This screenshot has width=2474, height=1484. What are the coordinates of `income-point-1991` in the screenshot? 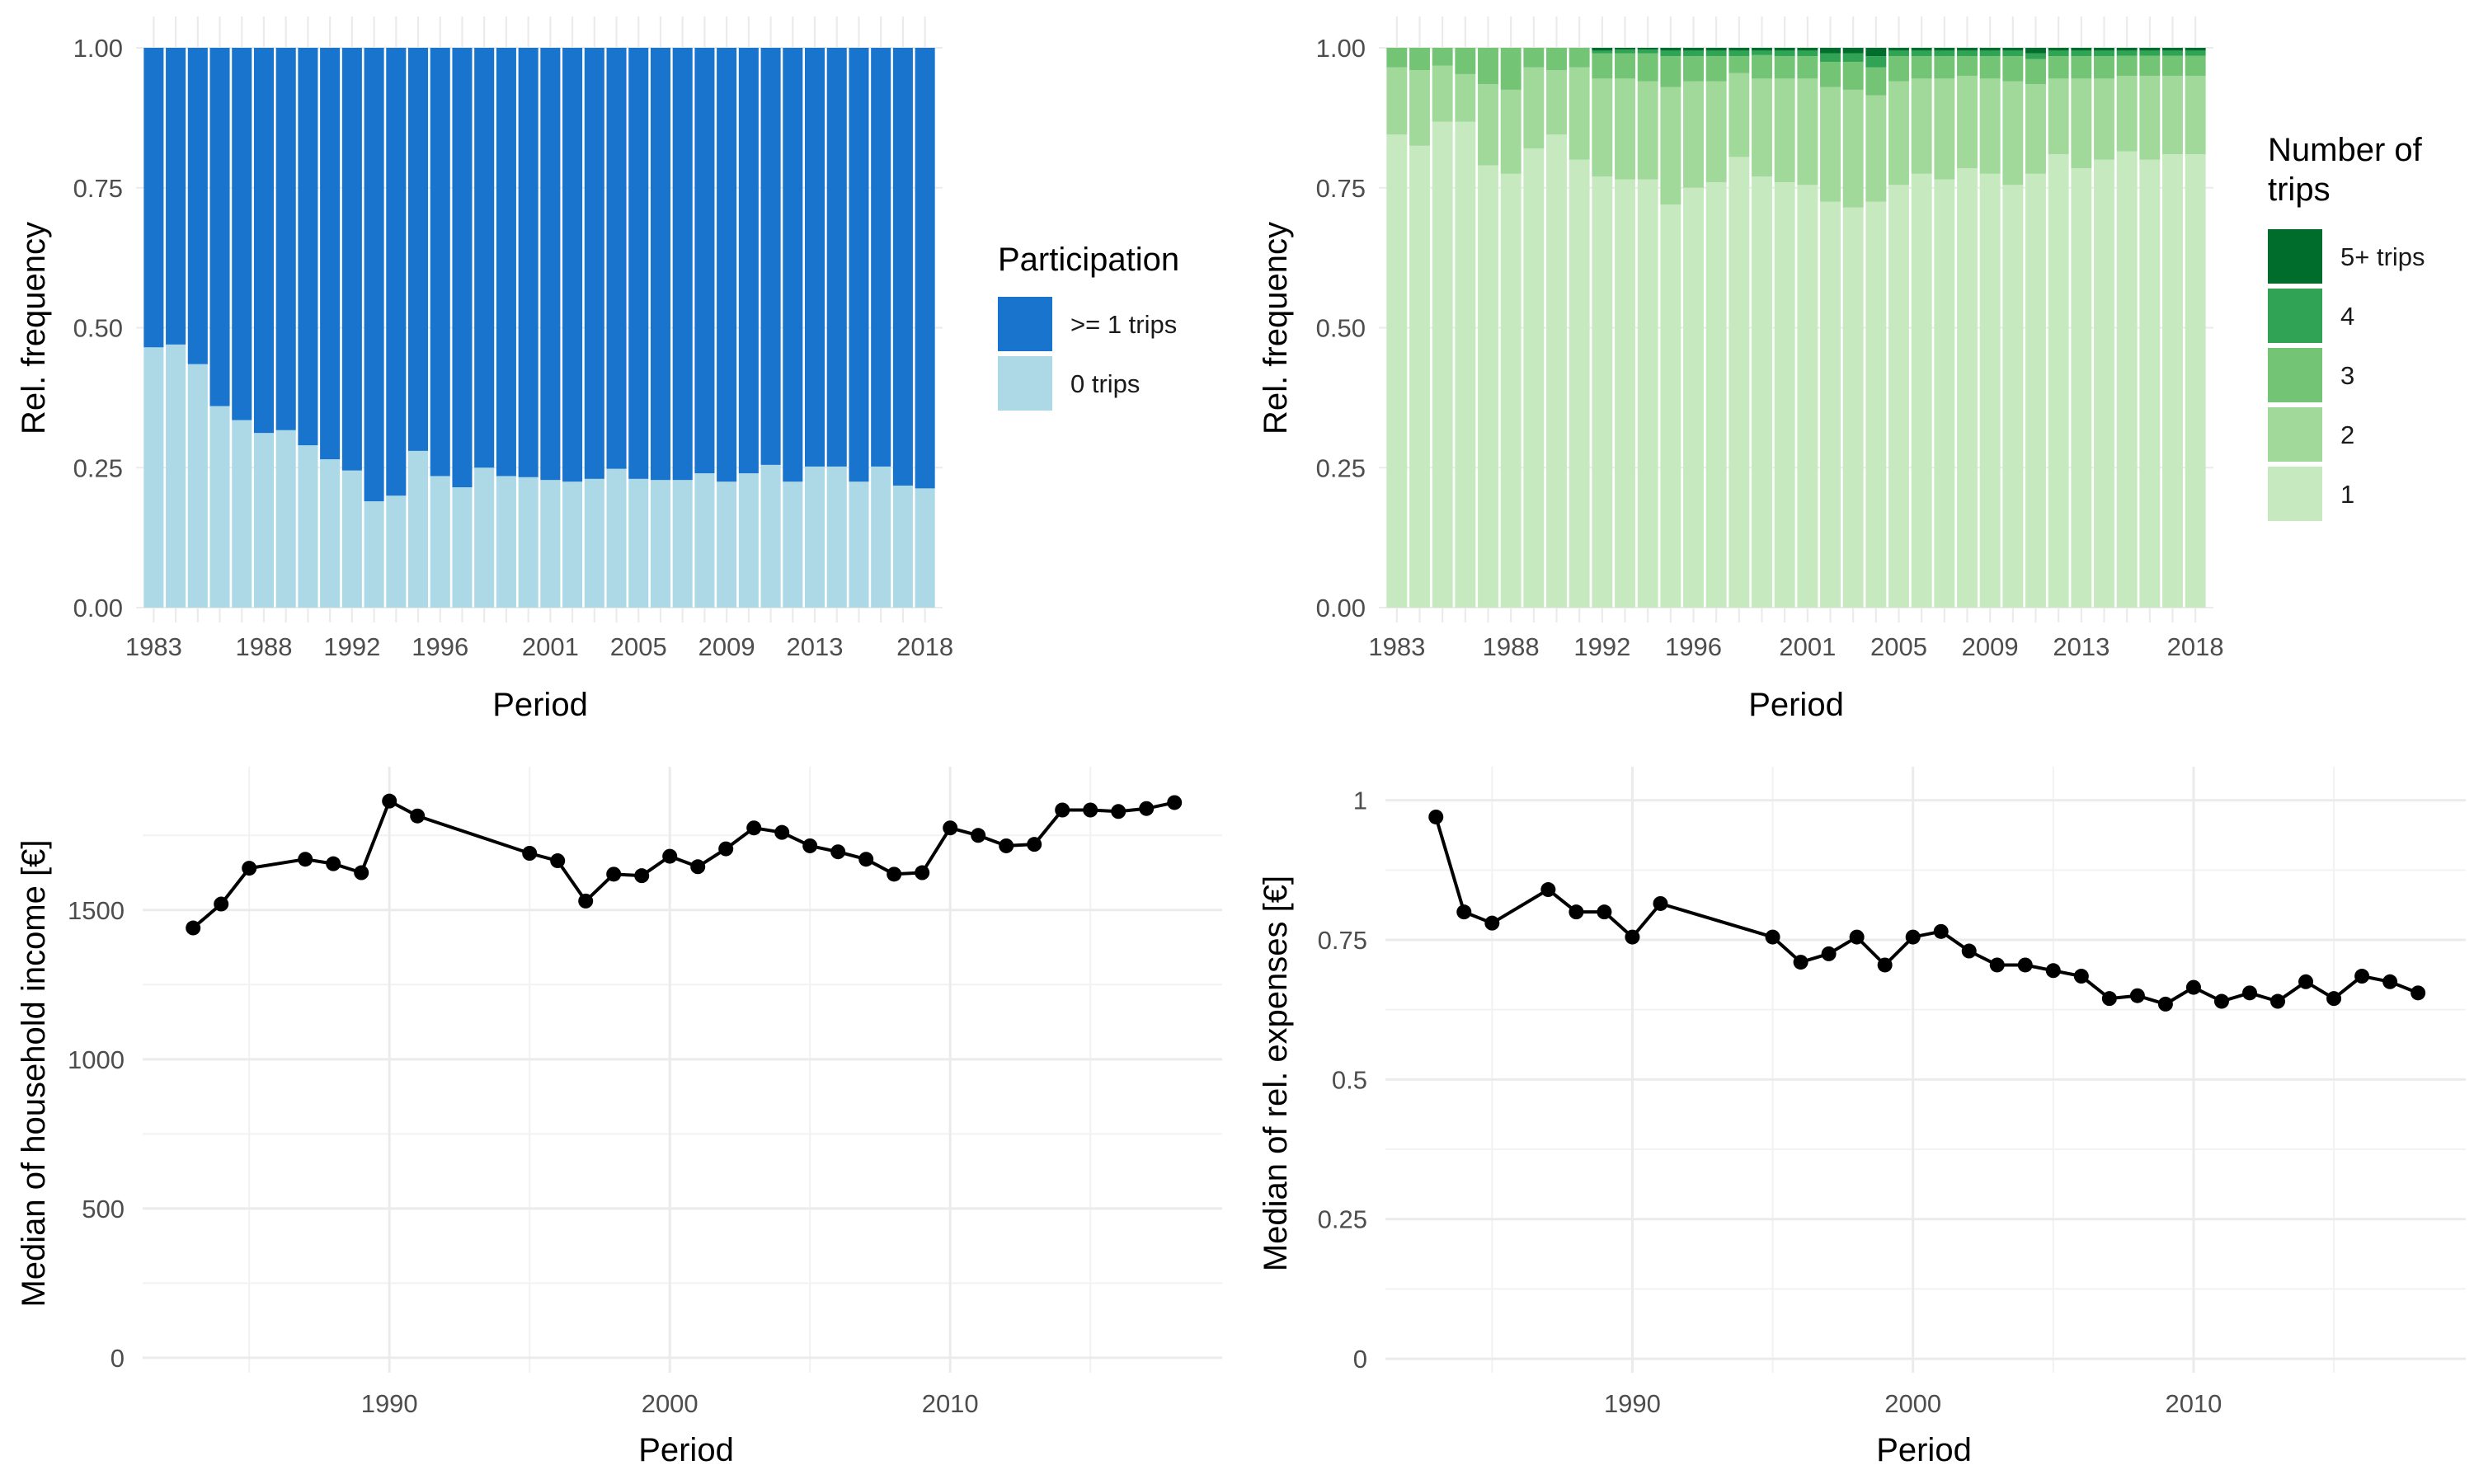 It's located at (418, 816).